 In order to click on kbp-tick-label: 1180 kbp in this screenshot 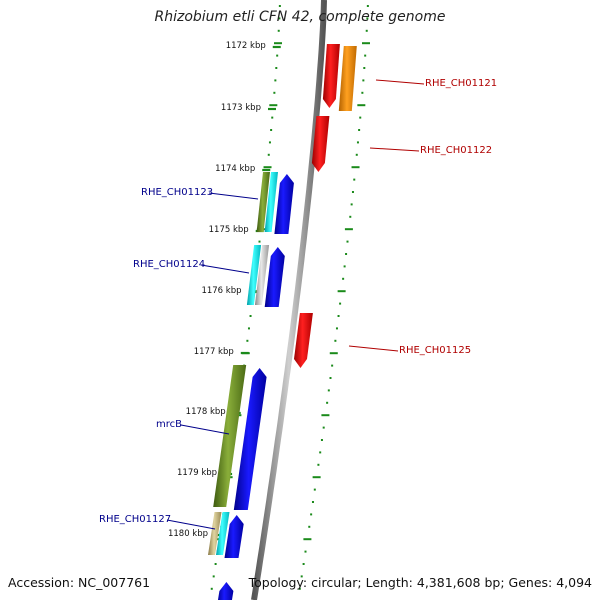, I will do `click(188, 534)`.